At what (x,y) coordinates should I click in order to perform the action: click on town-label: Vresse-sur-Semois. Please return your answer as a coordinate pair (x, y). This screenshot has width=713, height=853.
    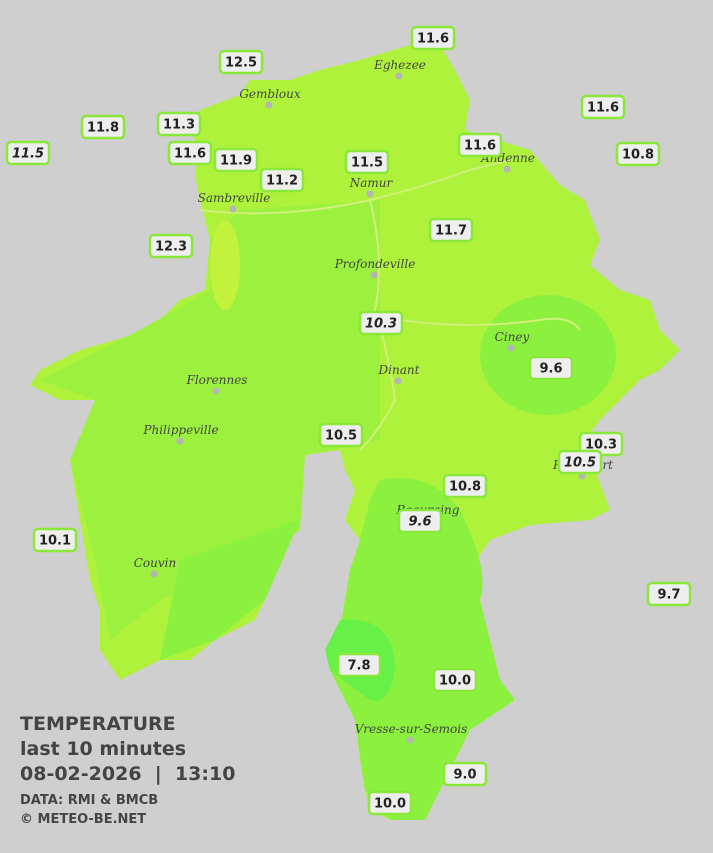
    Looking at the image, I should click on (411, 729).